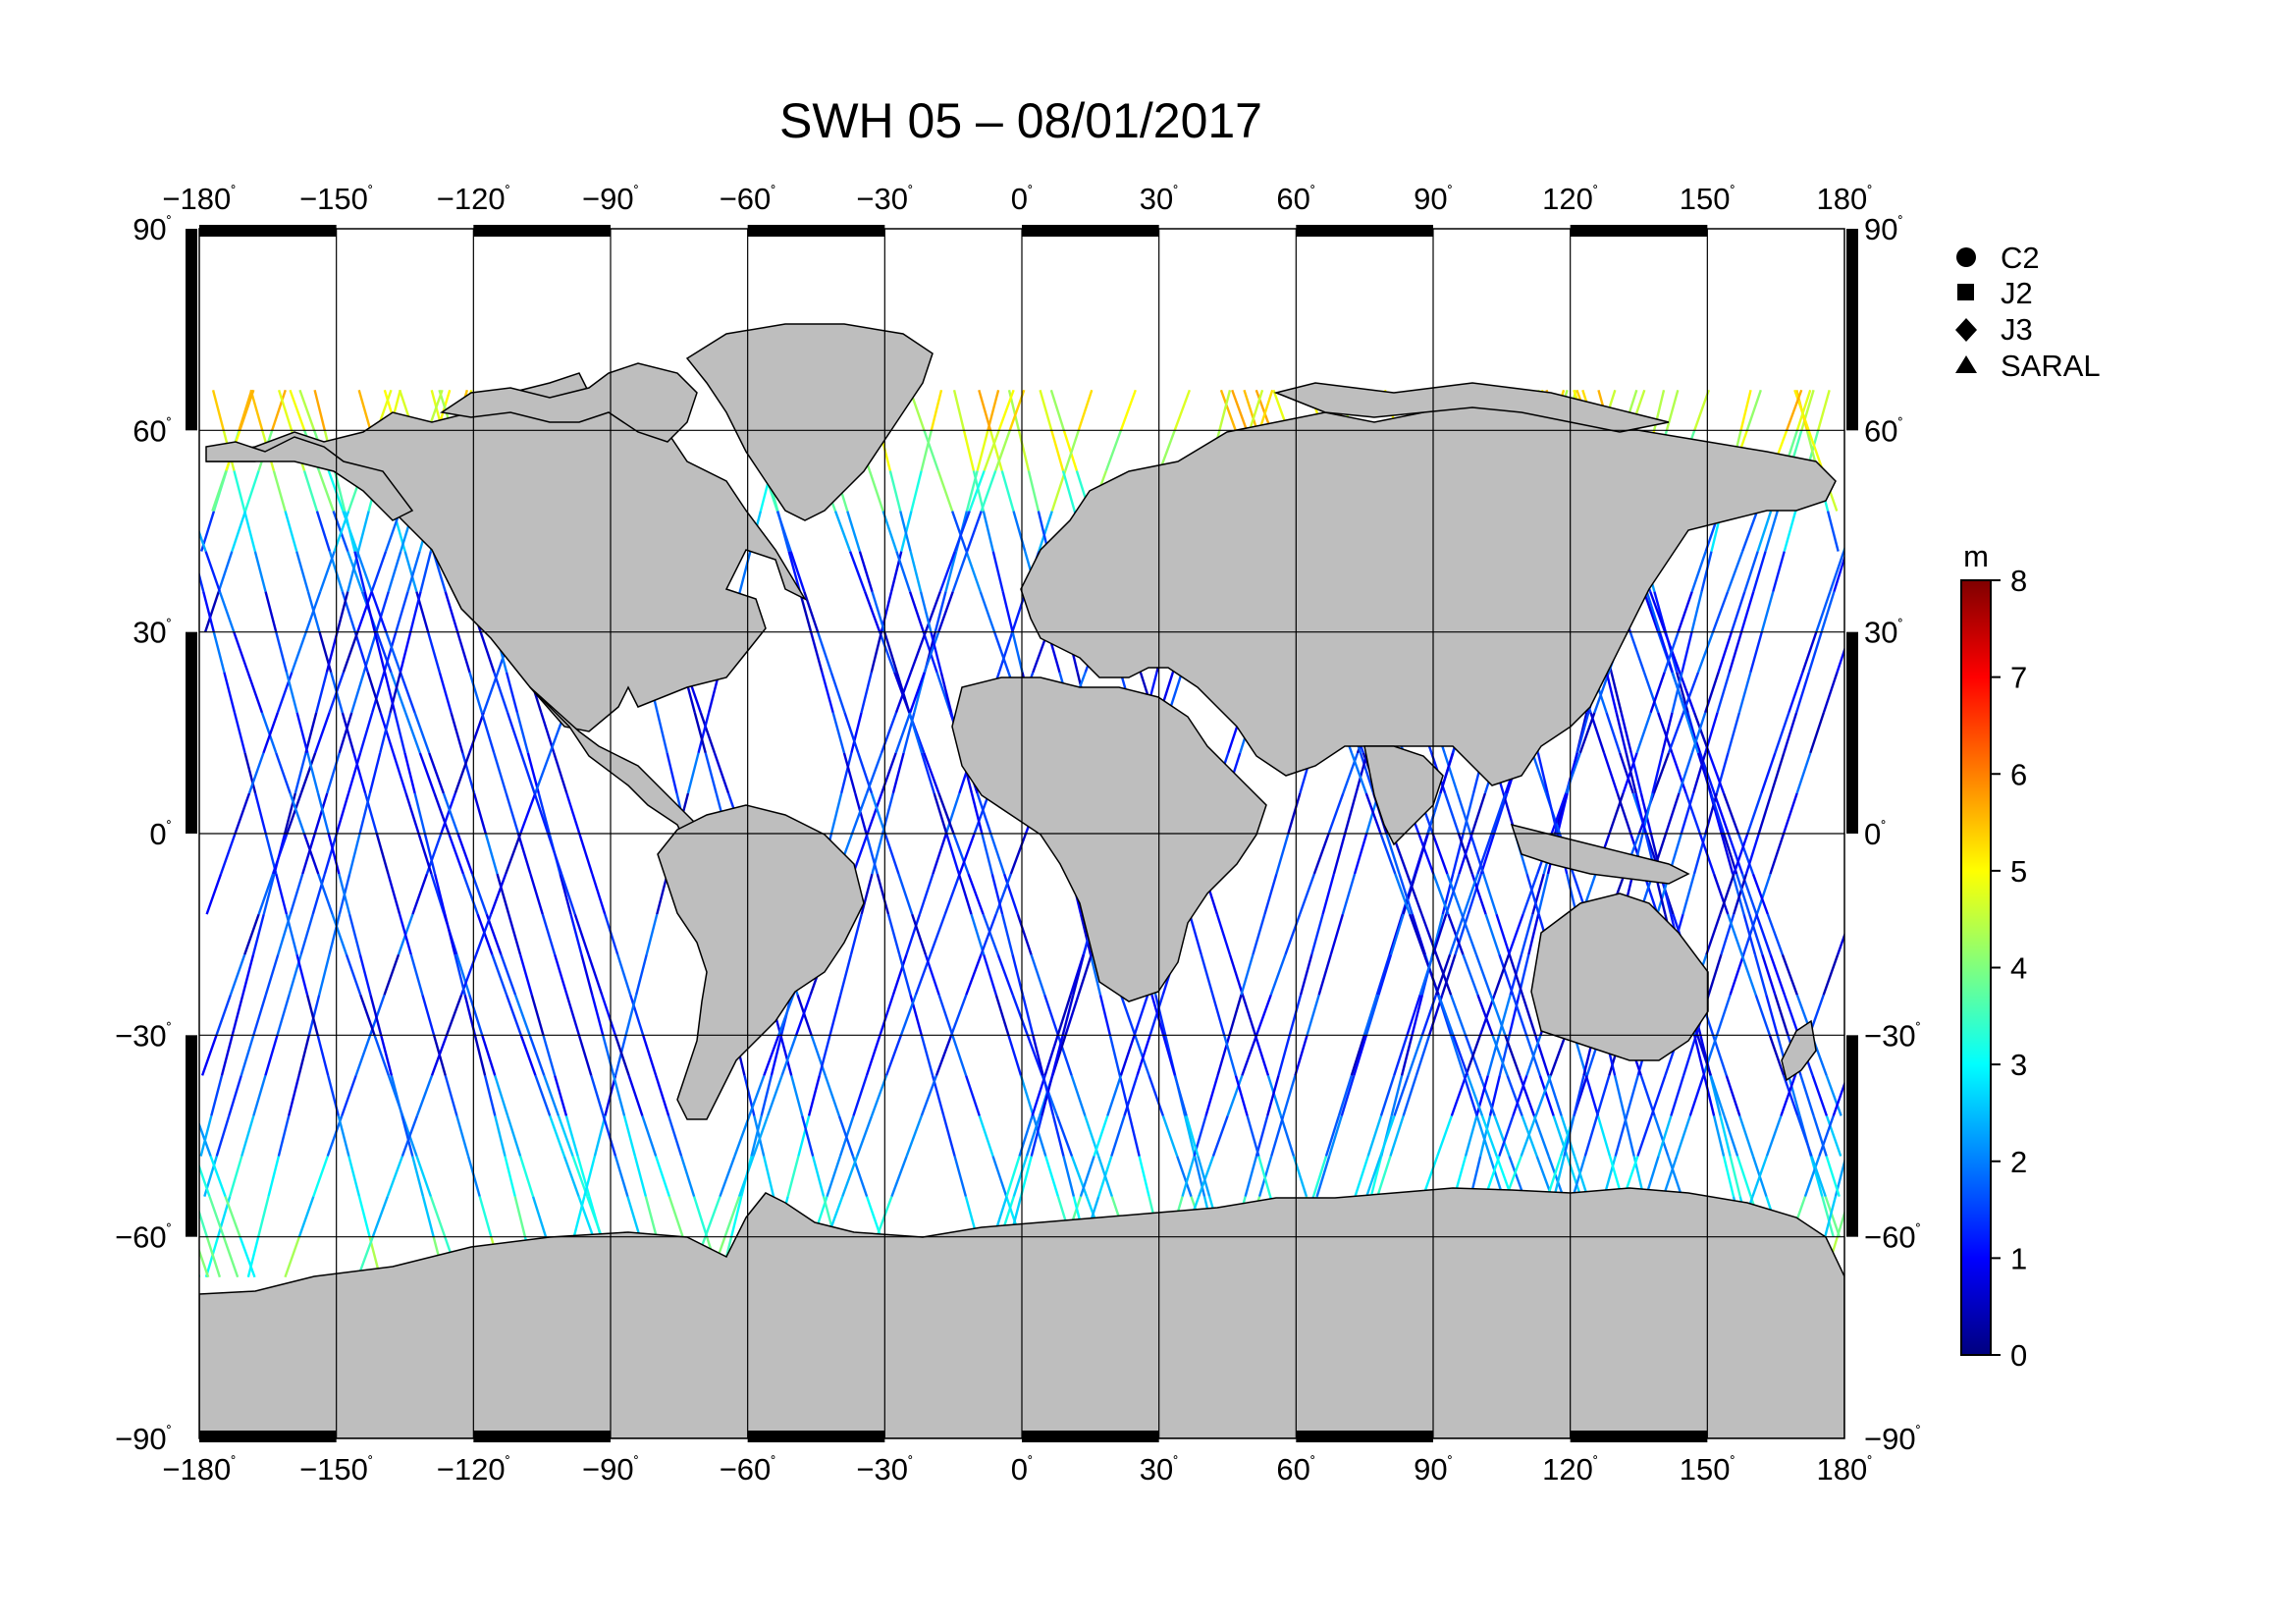  What do you see at coordinates (1296, 199) in the screenshot?
I see `lon-tick-top: 60˚` at bounding box center [1296, 199].